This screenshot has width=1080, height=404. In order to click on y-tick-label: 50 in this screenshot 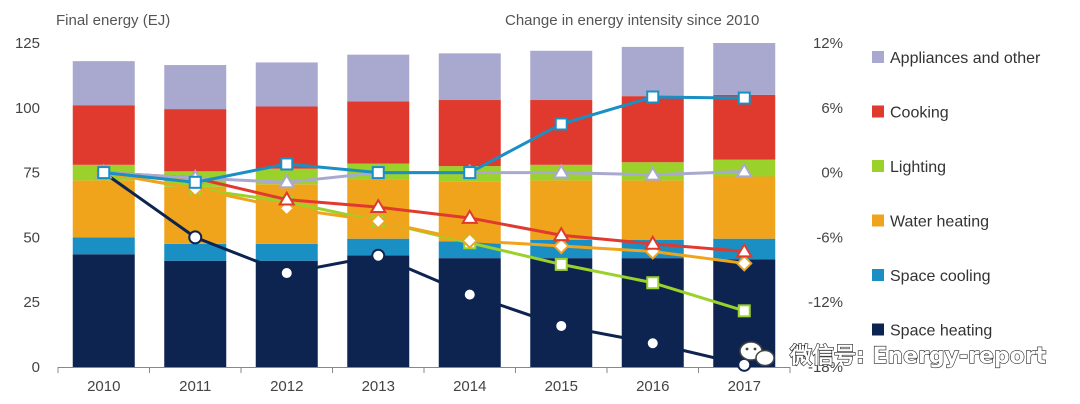, I will do `click(31, 237)`.